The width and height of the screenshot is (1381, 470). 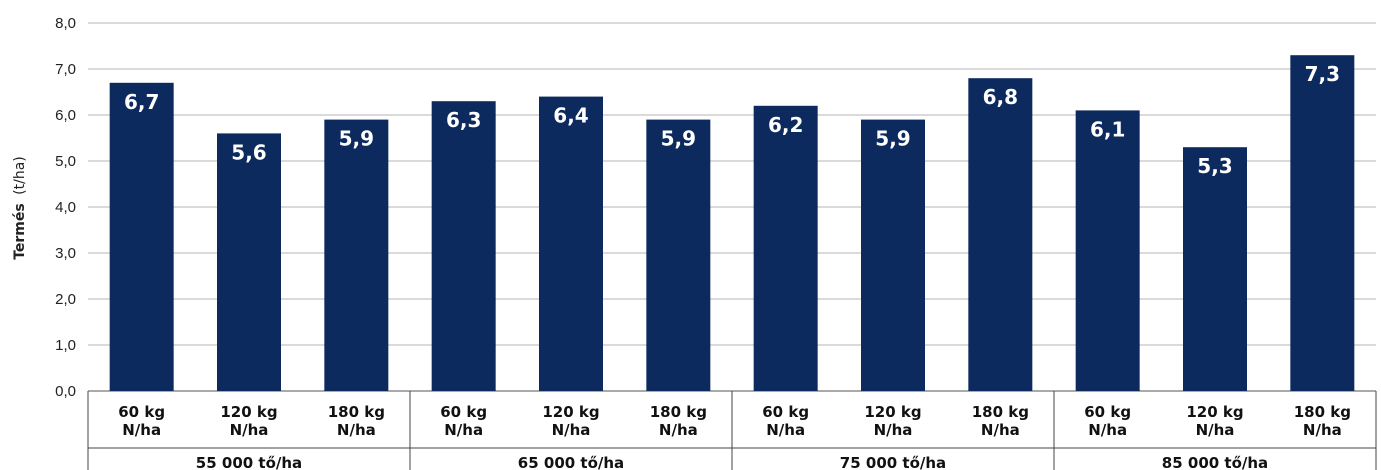 I want to click on data-label: 6,4, so click(x=570, y=116).